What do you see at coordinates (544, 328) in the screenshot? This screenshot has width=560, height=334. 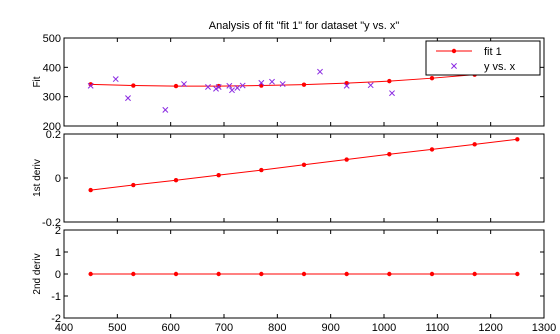 I see `x-tick-label: 1300` at bounding box center [544, 328].